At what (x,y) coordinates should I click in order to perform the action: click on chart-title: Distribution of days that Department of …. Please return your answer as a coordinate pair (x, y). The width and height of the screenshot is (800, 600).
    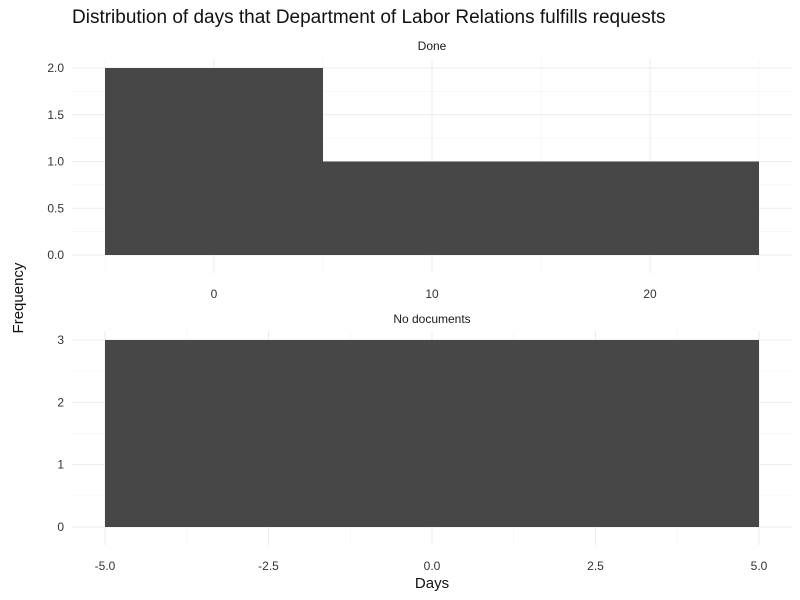
    Looking at the image, I should click on (369, 17).